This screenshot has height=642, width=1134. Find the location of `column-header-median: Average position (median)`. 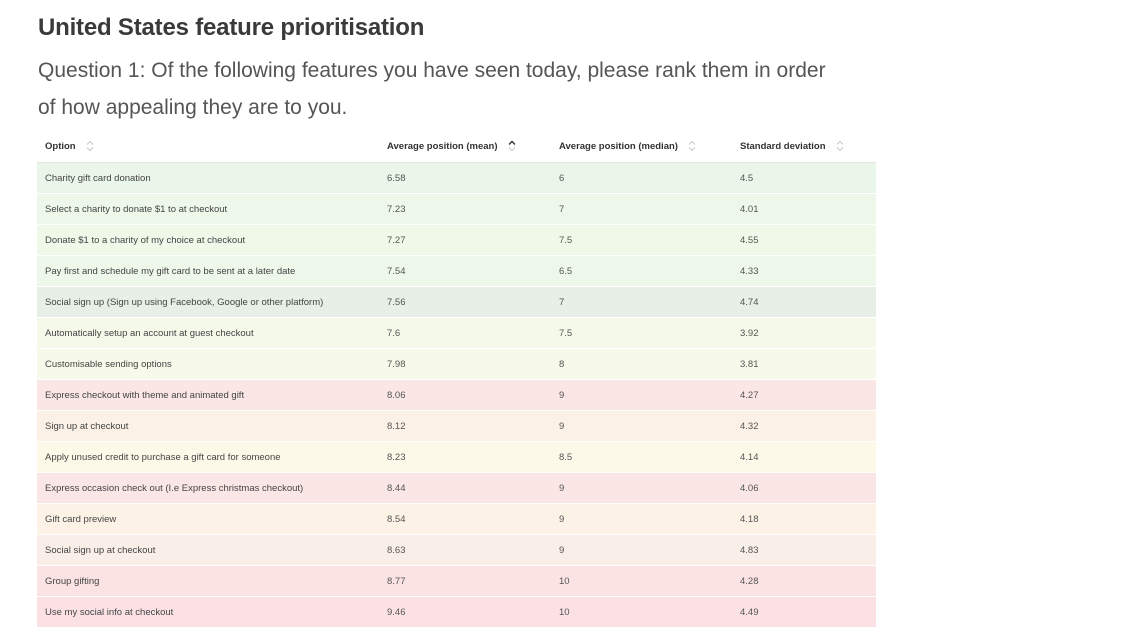

column-header-median: Average position (median) is located at coordinates (641, 146).